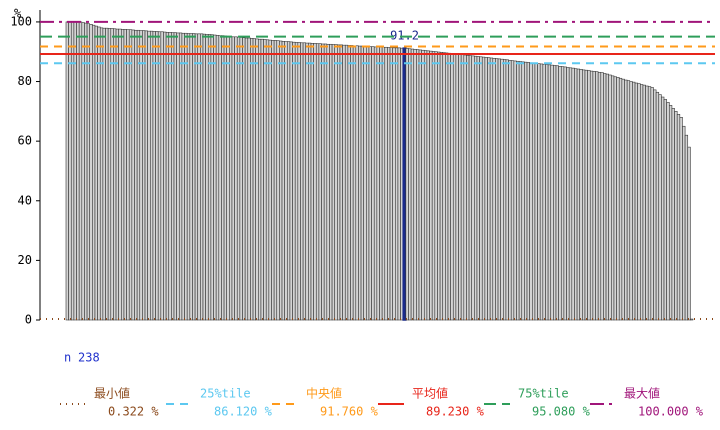 The height and width of the screenshot is (430, 720). What do you see at coordinates (25, 200) in the screenshot?
I see `y-tick-label: 40` at bounding box center [25, 200].